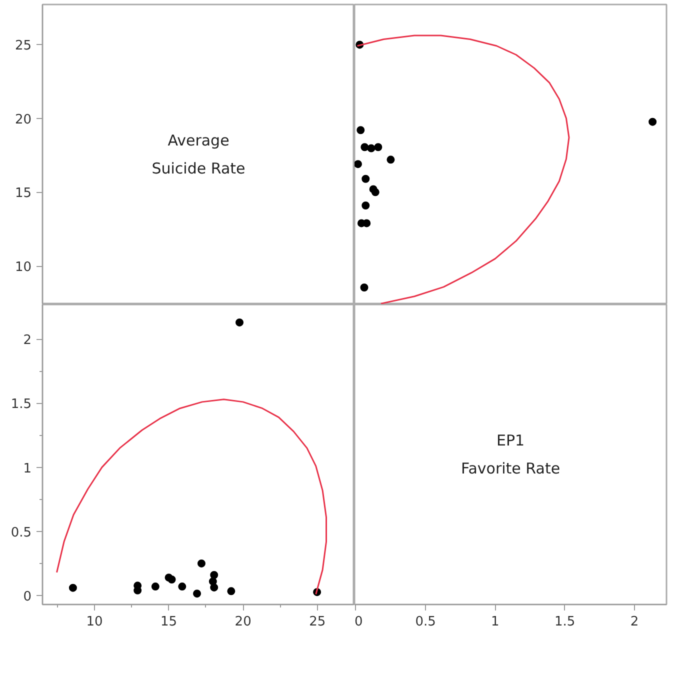 This screenshot has width=686, height=681. Describe the element at coordinates (23, 268) in the screenshot. I see `y-tick-label: 10` at that location.